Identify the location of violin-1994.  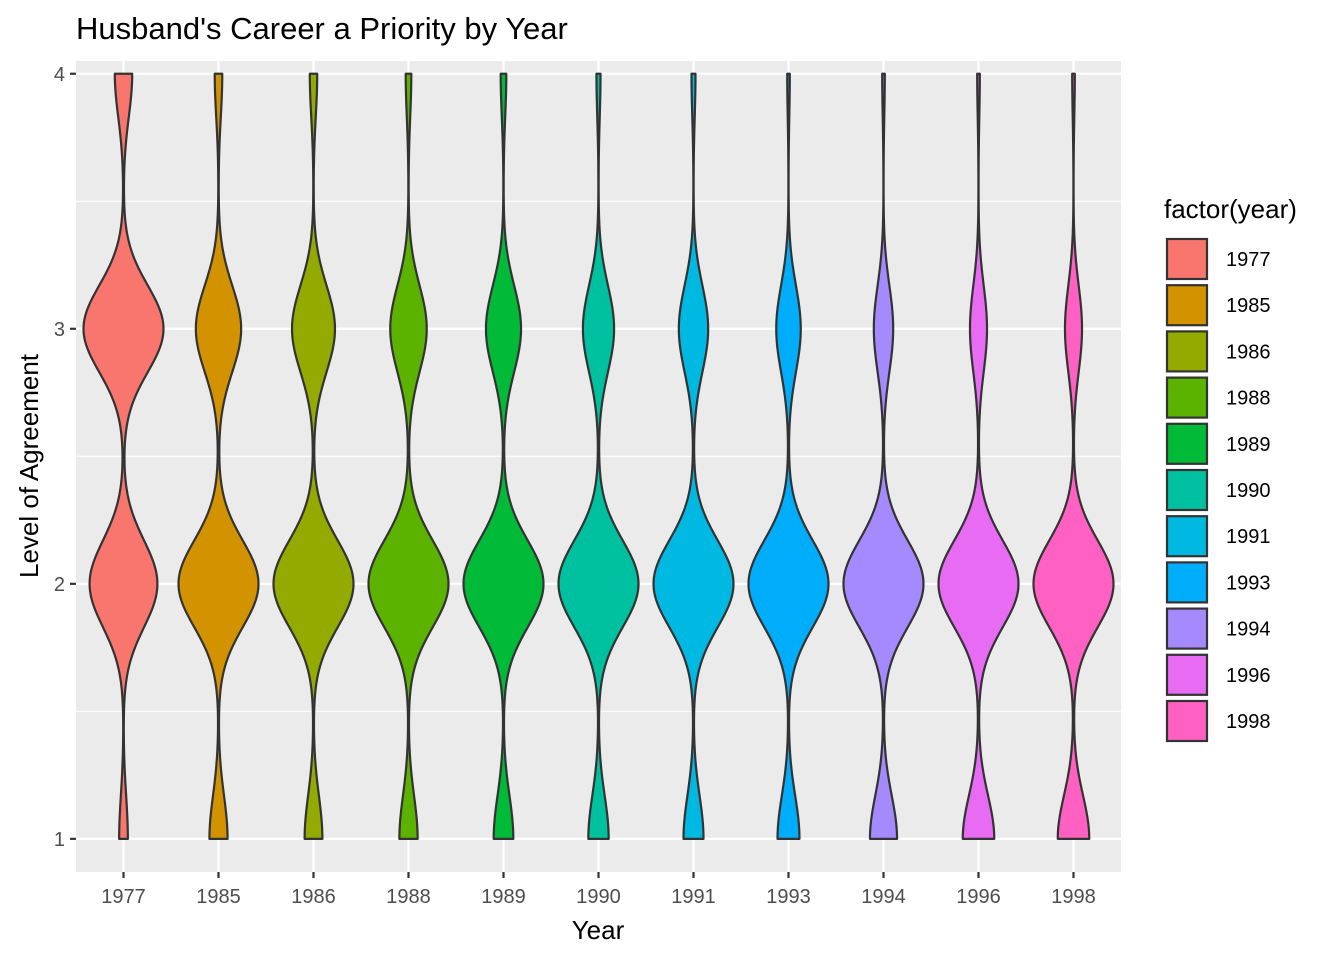
(883, 456).